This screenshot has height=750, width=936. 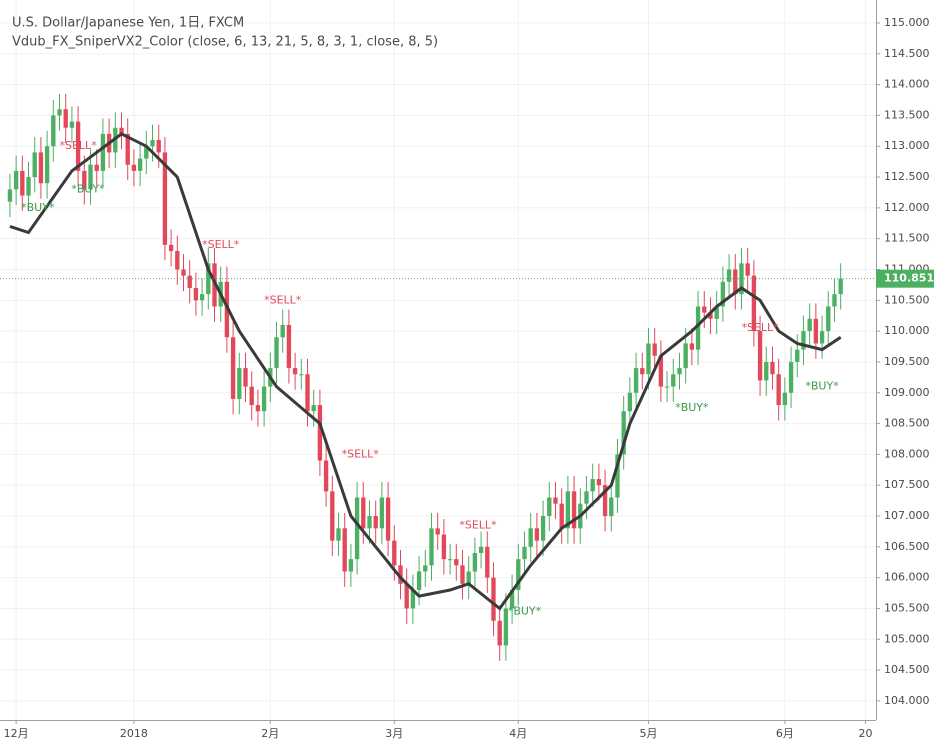 I want to click on y-tick-label: 106.000, so click(x=907, y=577).